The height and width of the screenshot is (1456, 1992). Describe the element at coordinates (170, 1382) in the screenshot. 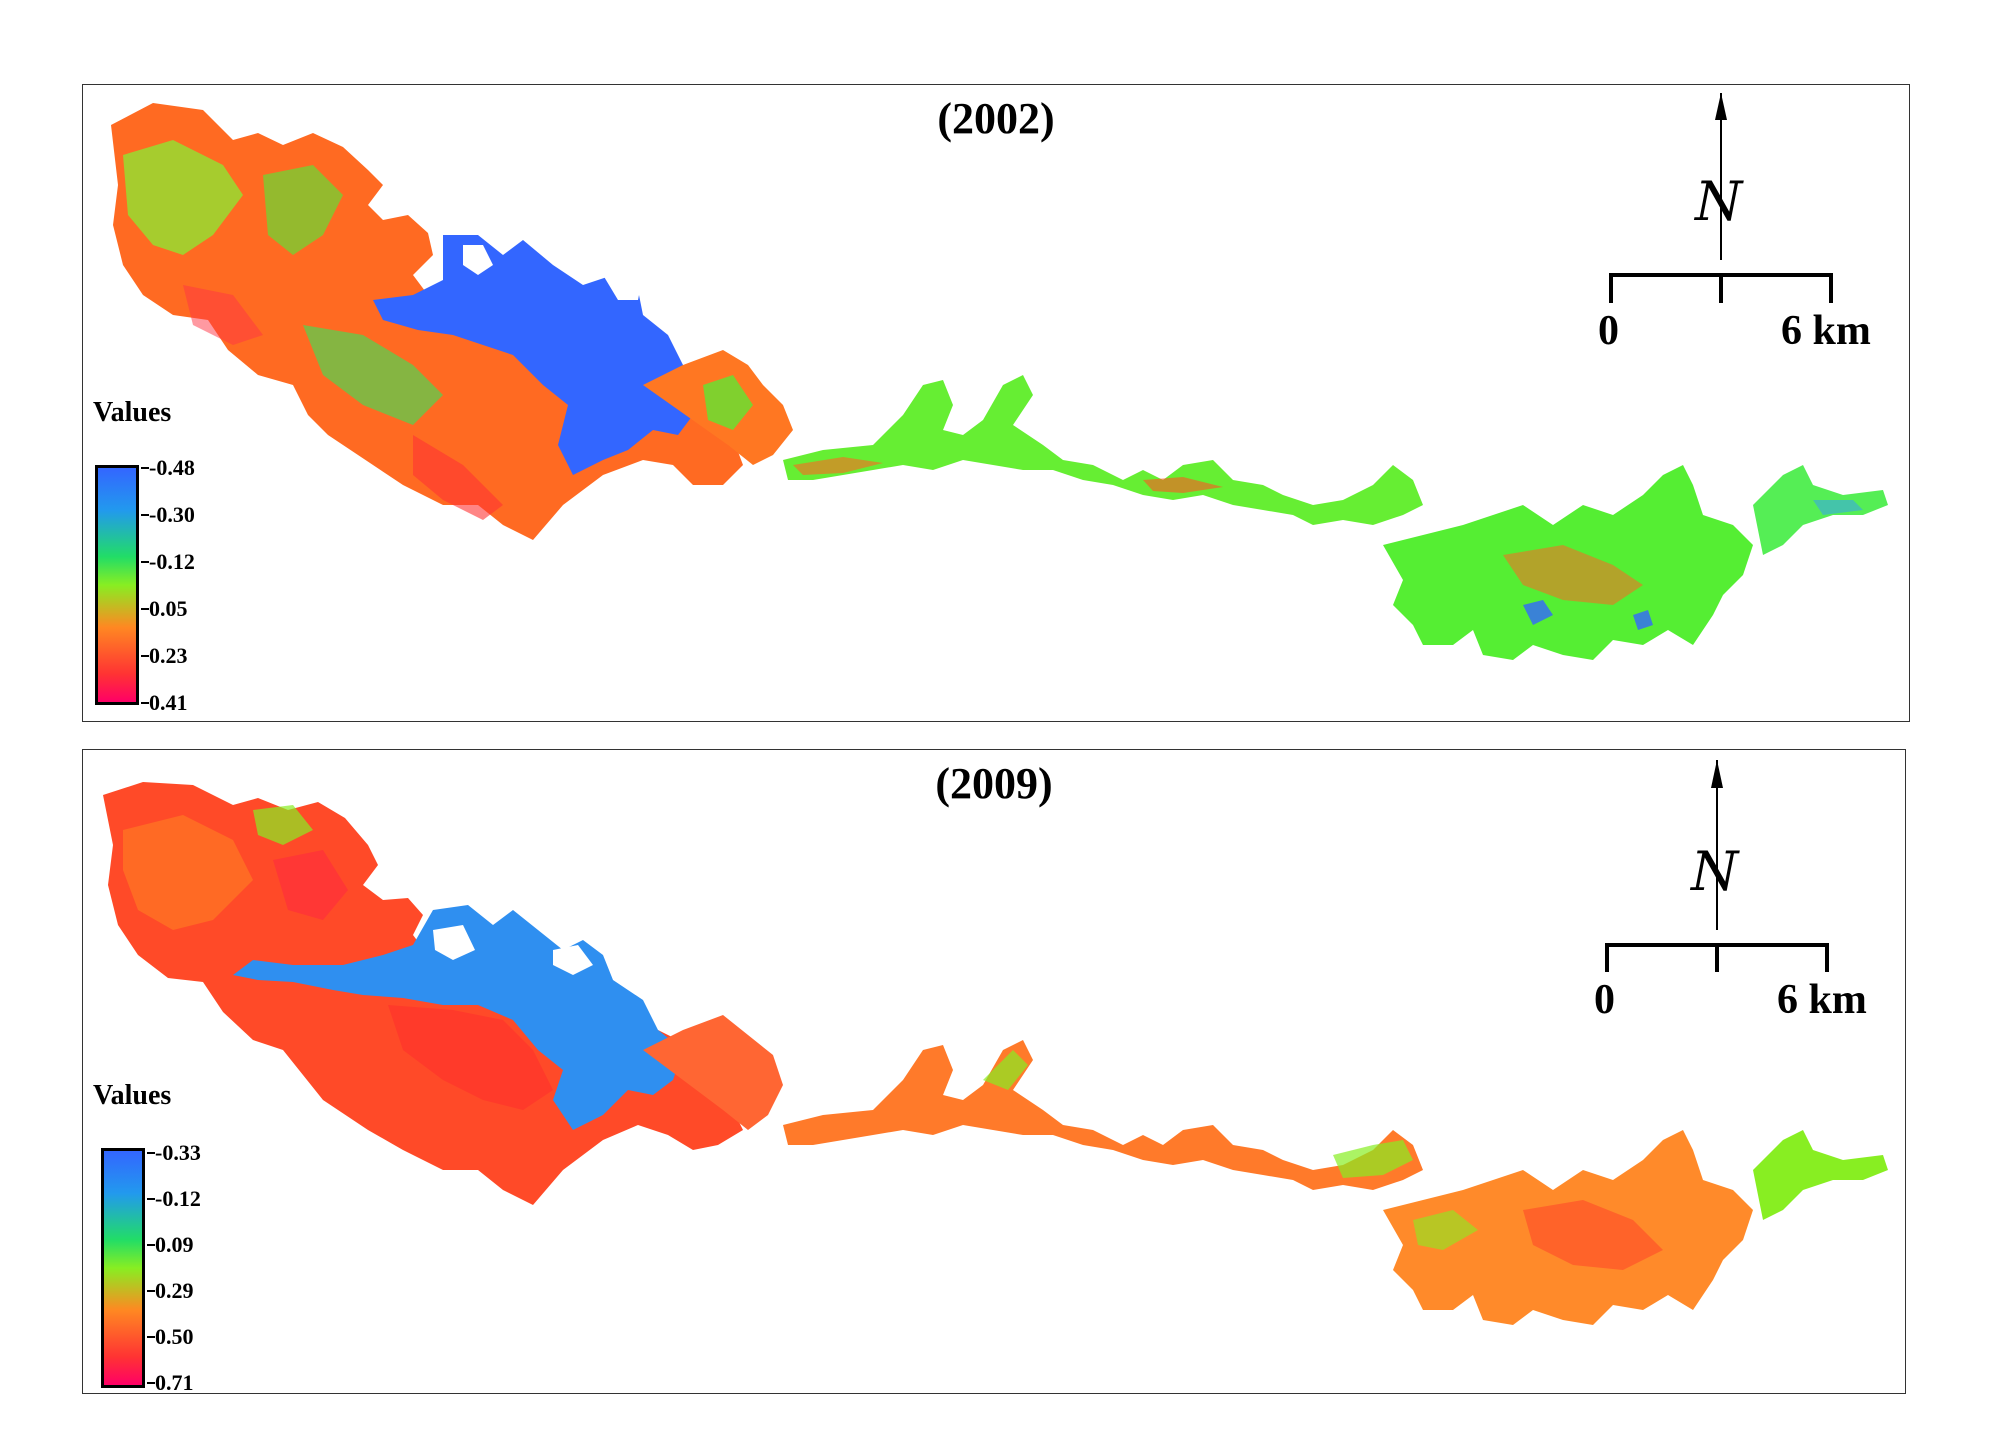

I see `legend-tick: 0.71` at that location.